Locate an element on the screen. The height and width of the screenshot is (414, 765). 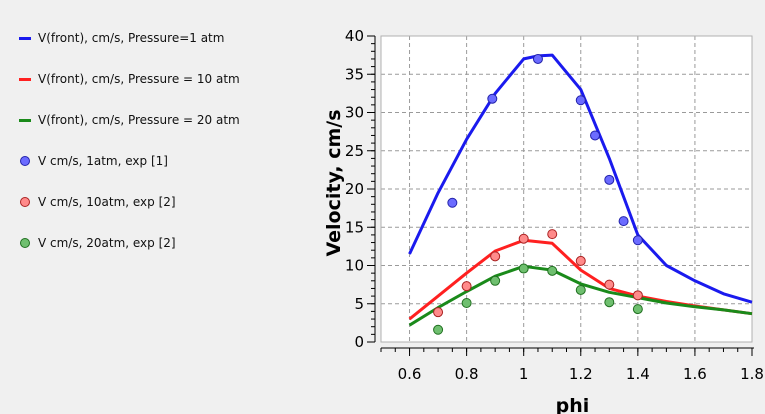
series-line is located at coordinates (580, 295).